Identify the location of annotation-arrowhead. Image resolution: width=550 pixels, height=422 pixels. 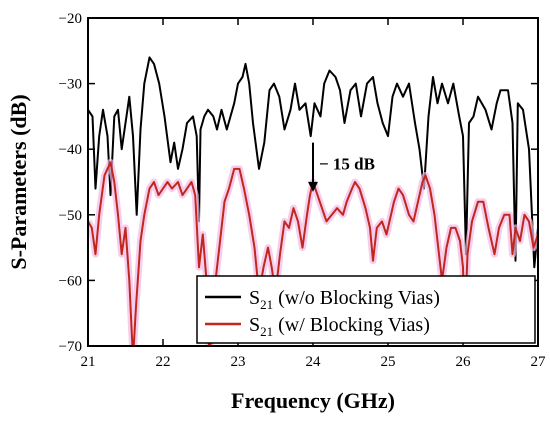
(313, 186).